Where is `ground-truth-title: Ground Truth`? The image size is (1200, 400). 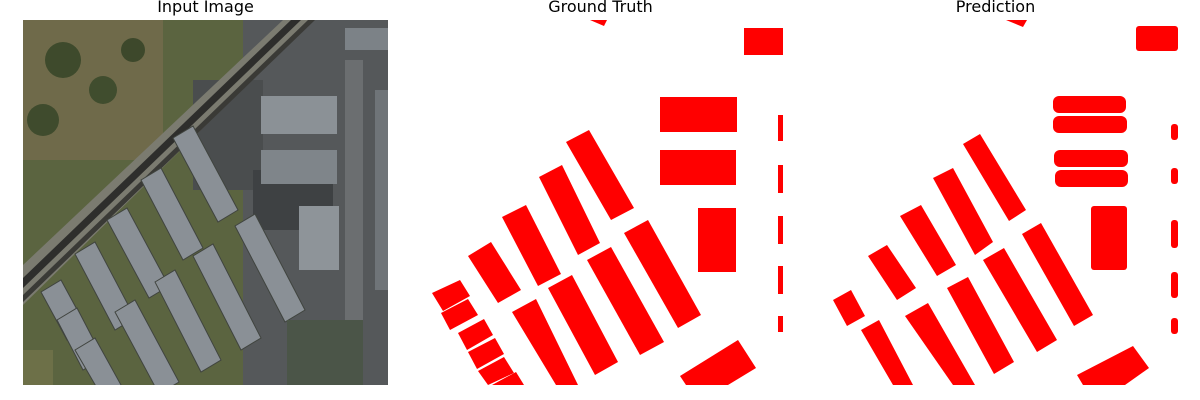
ground-truth-title: Ground Truth is located at coordinates (600, 8).